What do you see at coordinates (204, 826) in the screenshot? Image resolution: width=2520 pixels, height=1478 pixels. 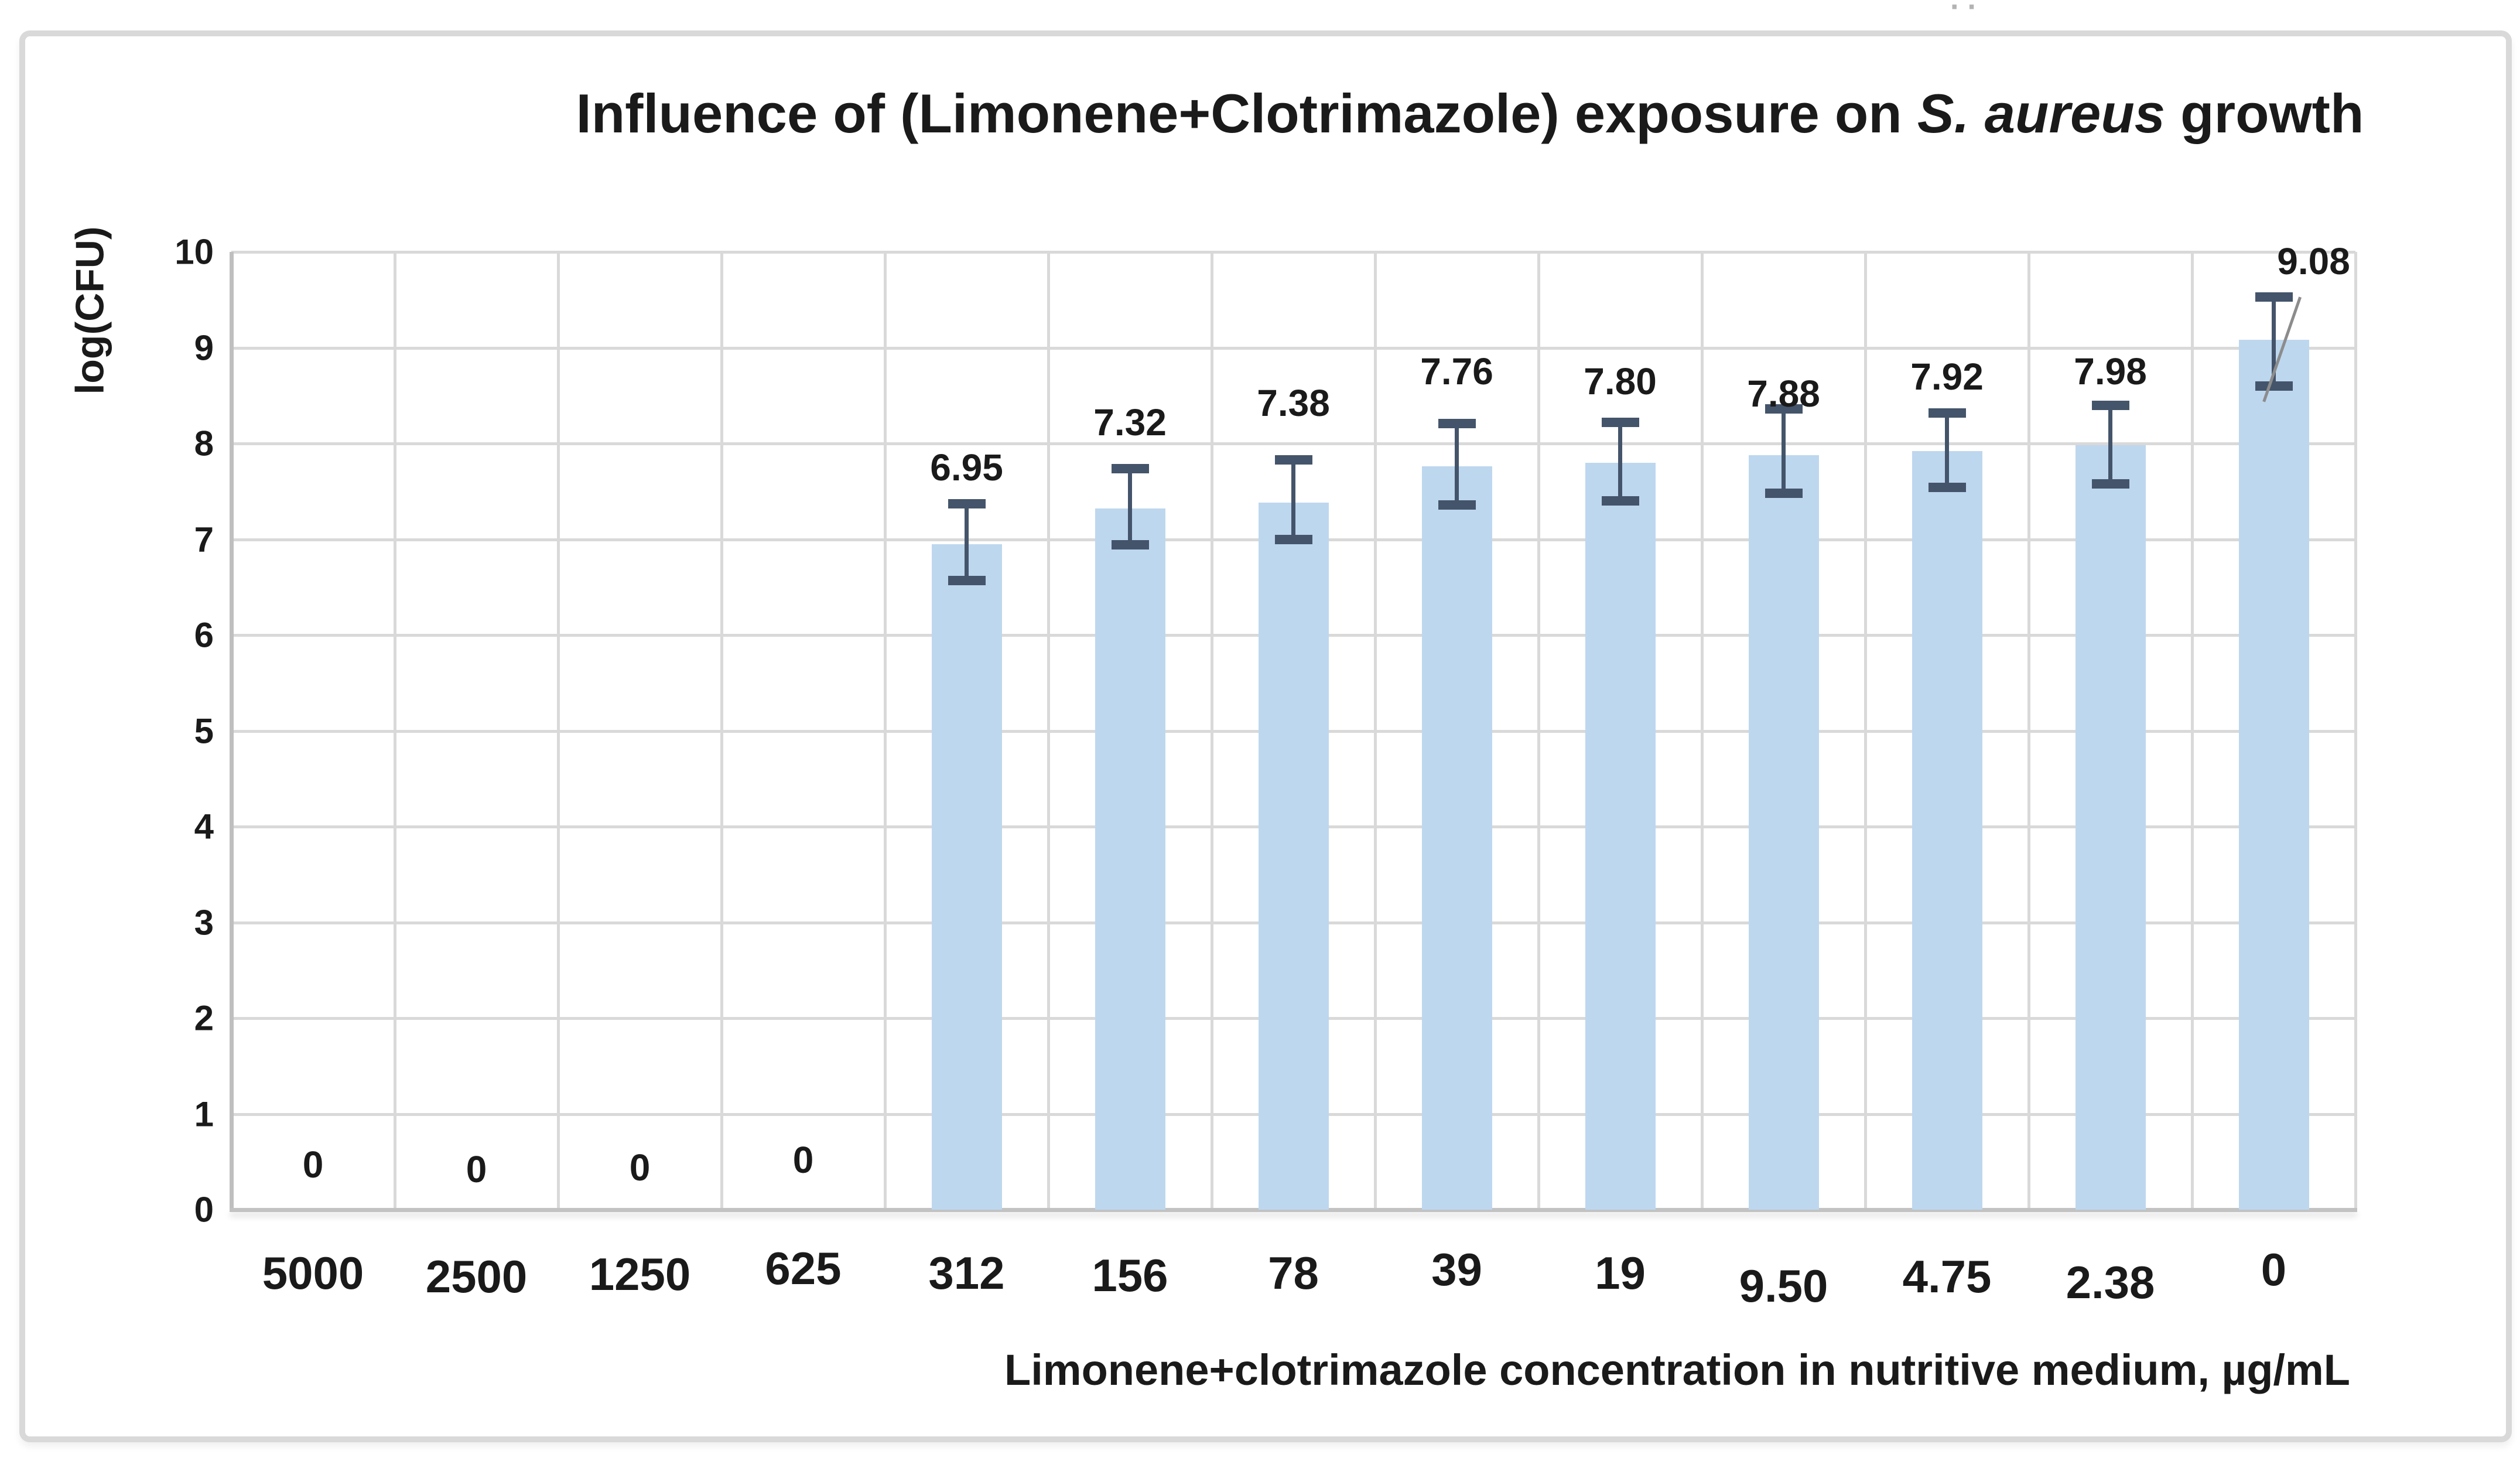 I see `y-tick-label: 4` at bounding box center [204, 826].